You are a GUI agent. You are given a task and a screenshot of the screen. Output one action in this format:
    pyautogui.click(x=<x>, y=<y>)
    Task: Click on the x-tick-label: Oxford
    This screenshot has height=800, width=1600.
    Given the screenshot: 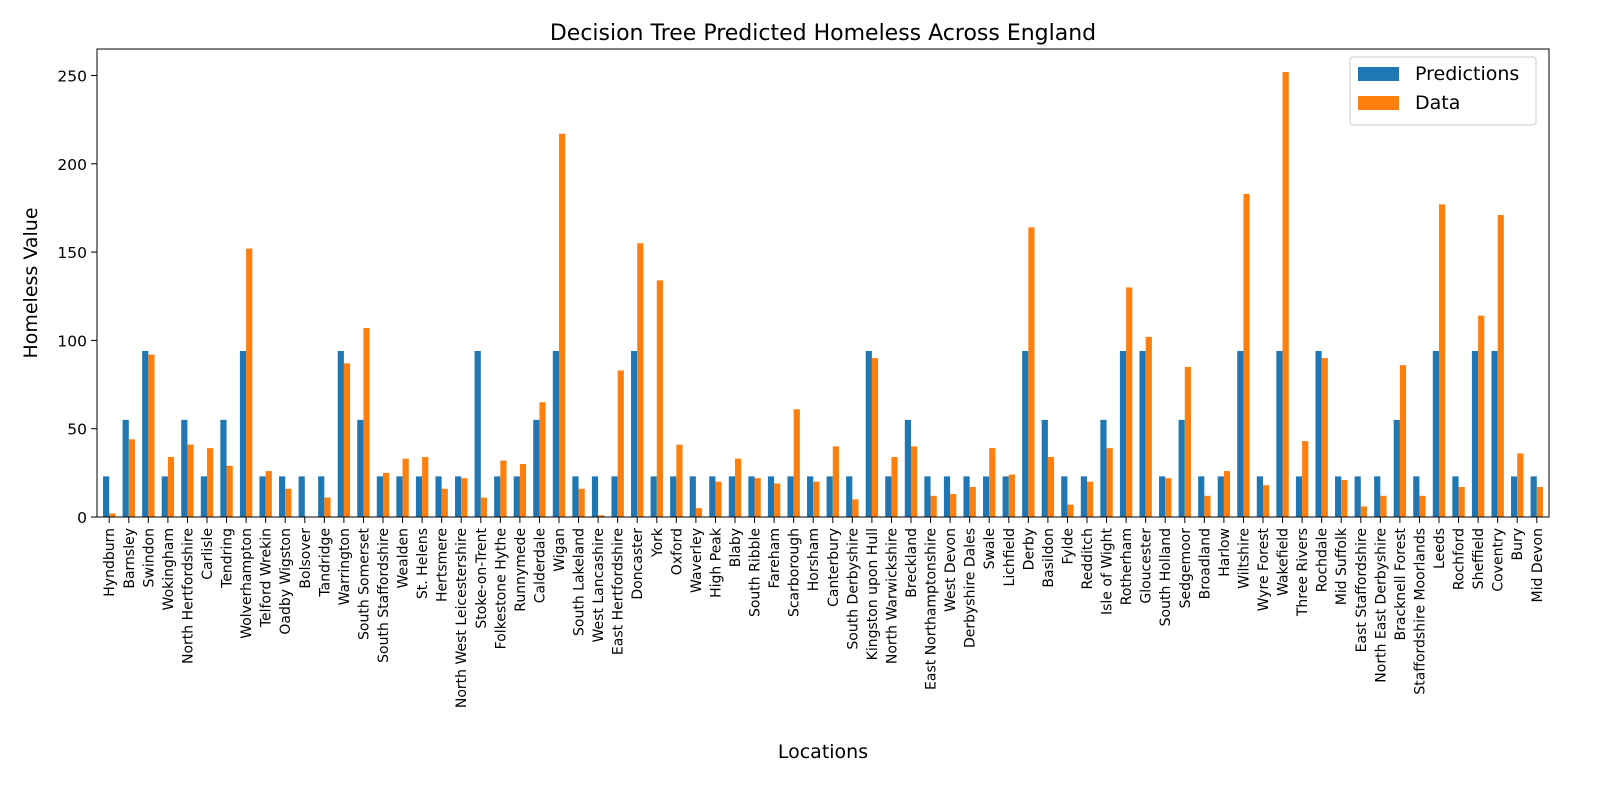 What is the action you would take?
    pyautogui.click(x=677, y=551)
    